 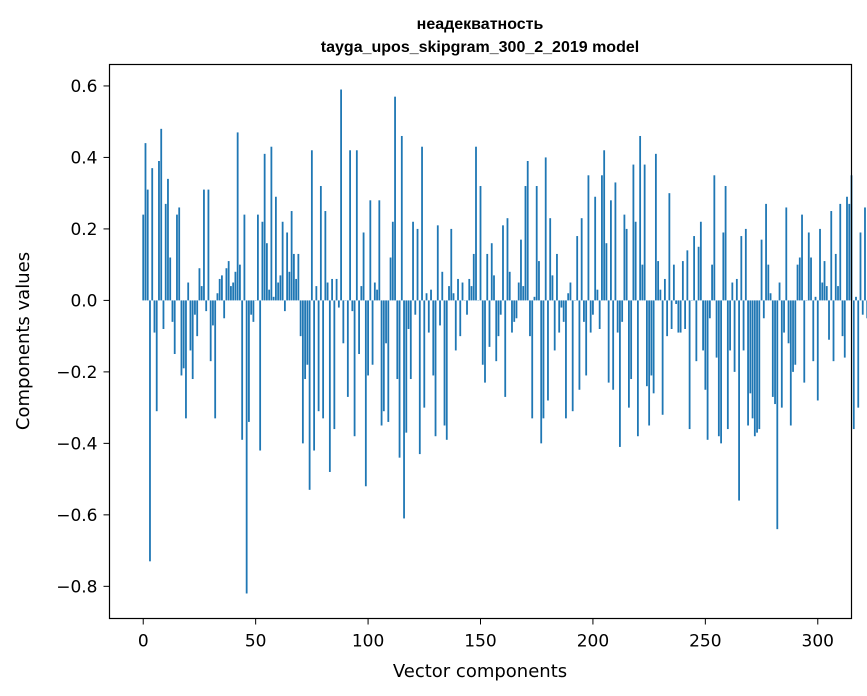 What do you see at coordinates (705, 642) in the screenshot?
I see `x-tick-label: 250` at bounding box center [705, 642].